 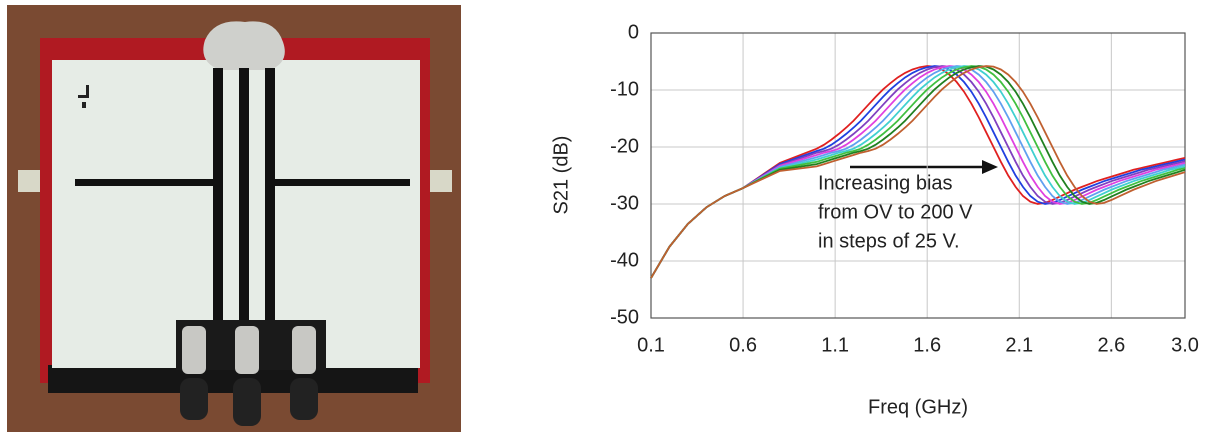 What do you see at coordinates (927, 345) in the screenshot?
I see `x-tick-label: 1.6` at bounding box center [927, 345].